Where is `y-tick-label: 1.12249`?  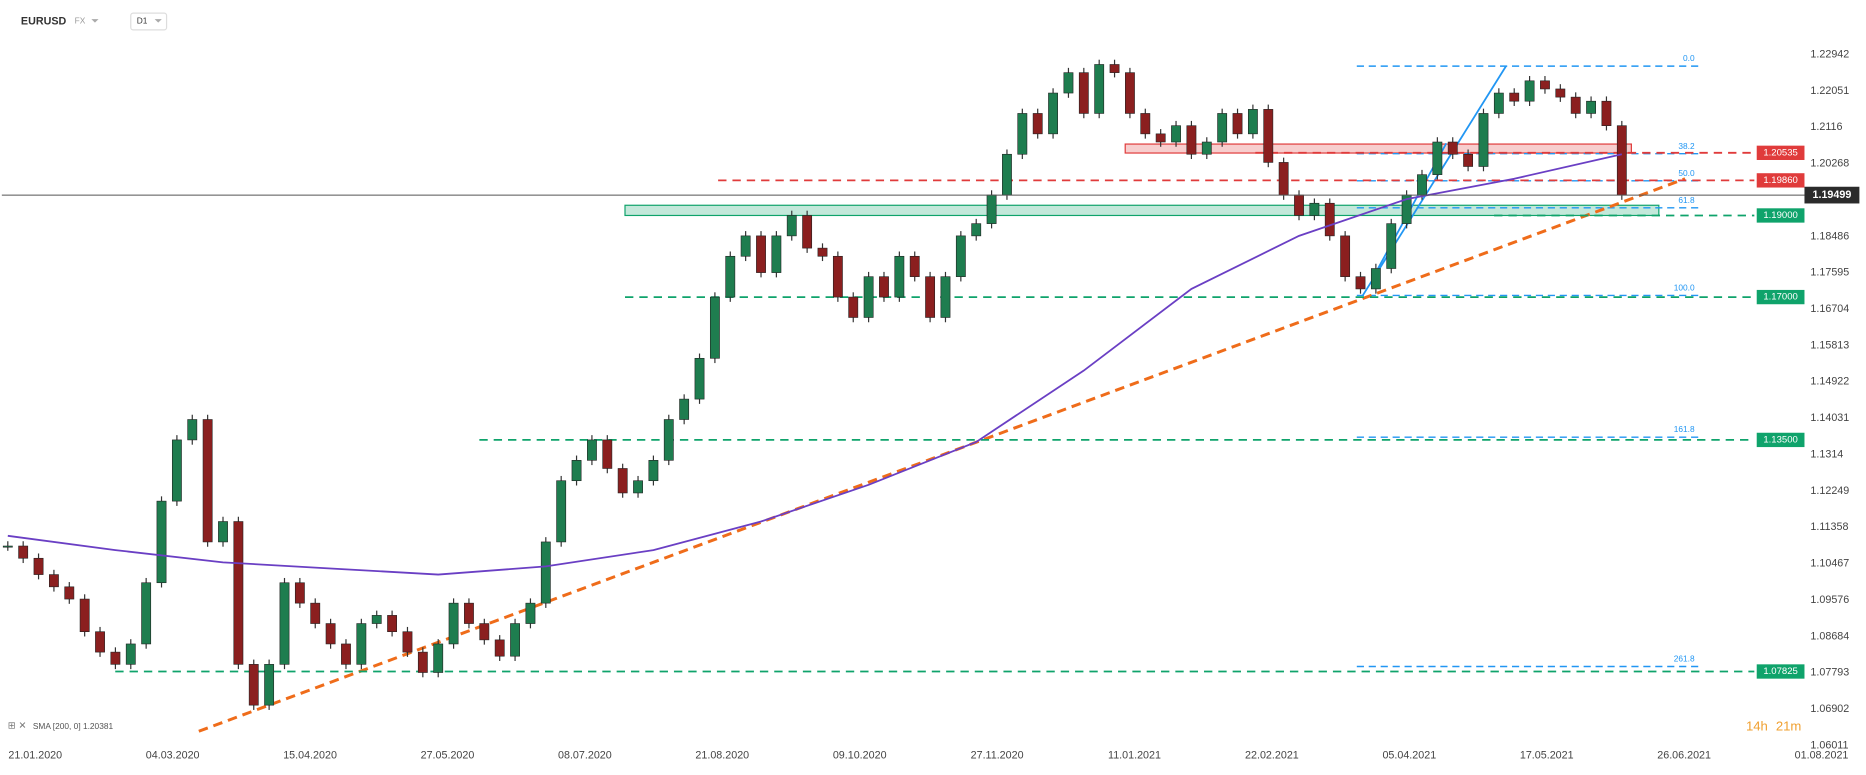
y-tick-label: 1.12249 is located at coordinates (1829, 491).